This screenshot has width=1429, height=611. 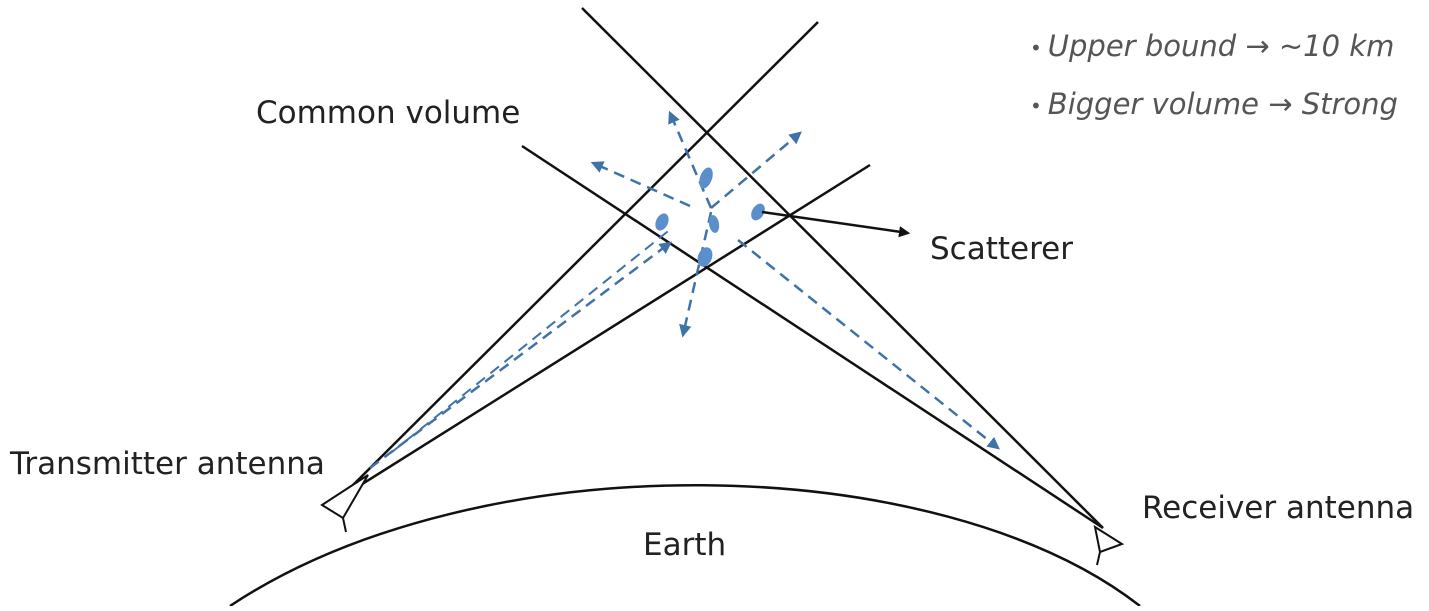 I want to click on scatterer-particles, so click(x=710, y=217).